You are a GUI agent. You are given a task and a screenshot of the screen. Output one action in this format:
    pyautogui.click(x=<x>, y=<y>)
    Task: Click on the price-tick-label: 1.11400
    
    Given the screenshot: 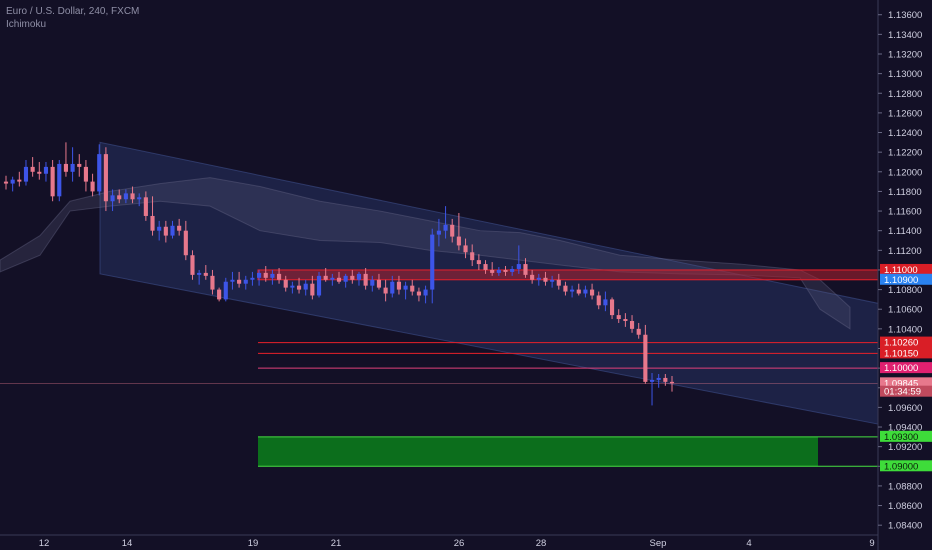 What is the action you would take?
    pyautogui.click(x=905, y=231)
    